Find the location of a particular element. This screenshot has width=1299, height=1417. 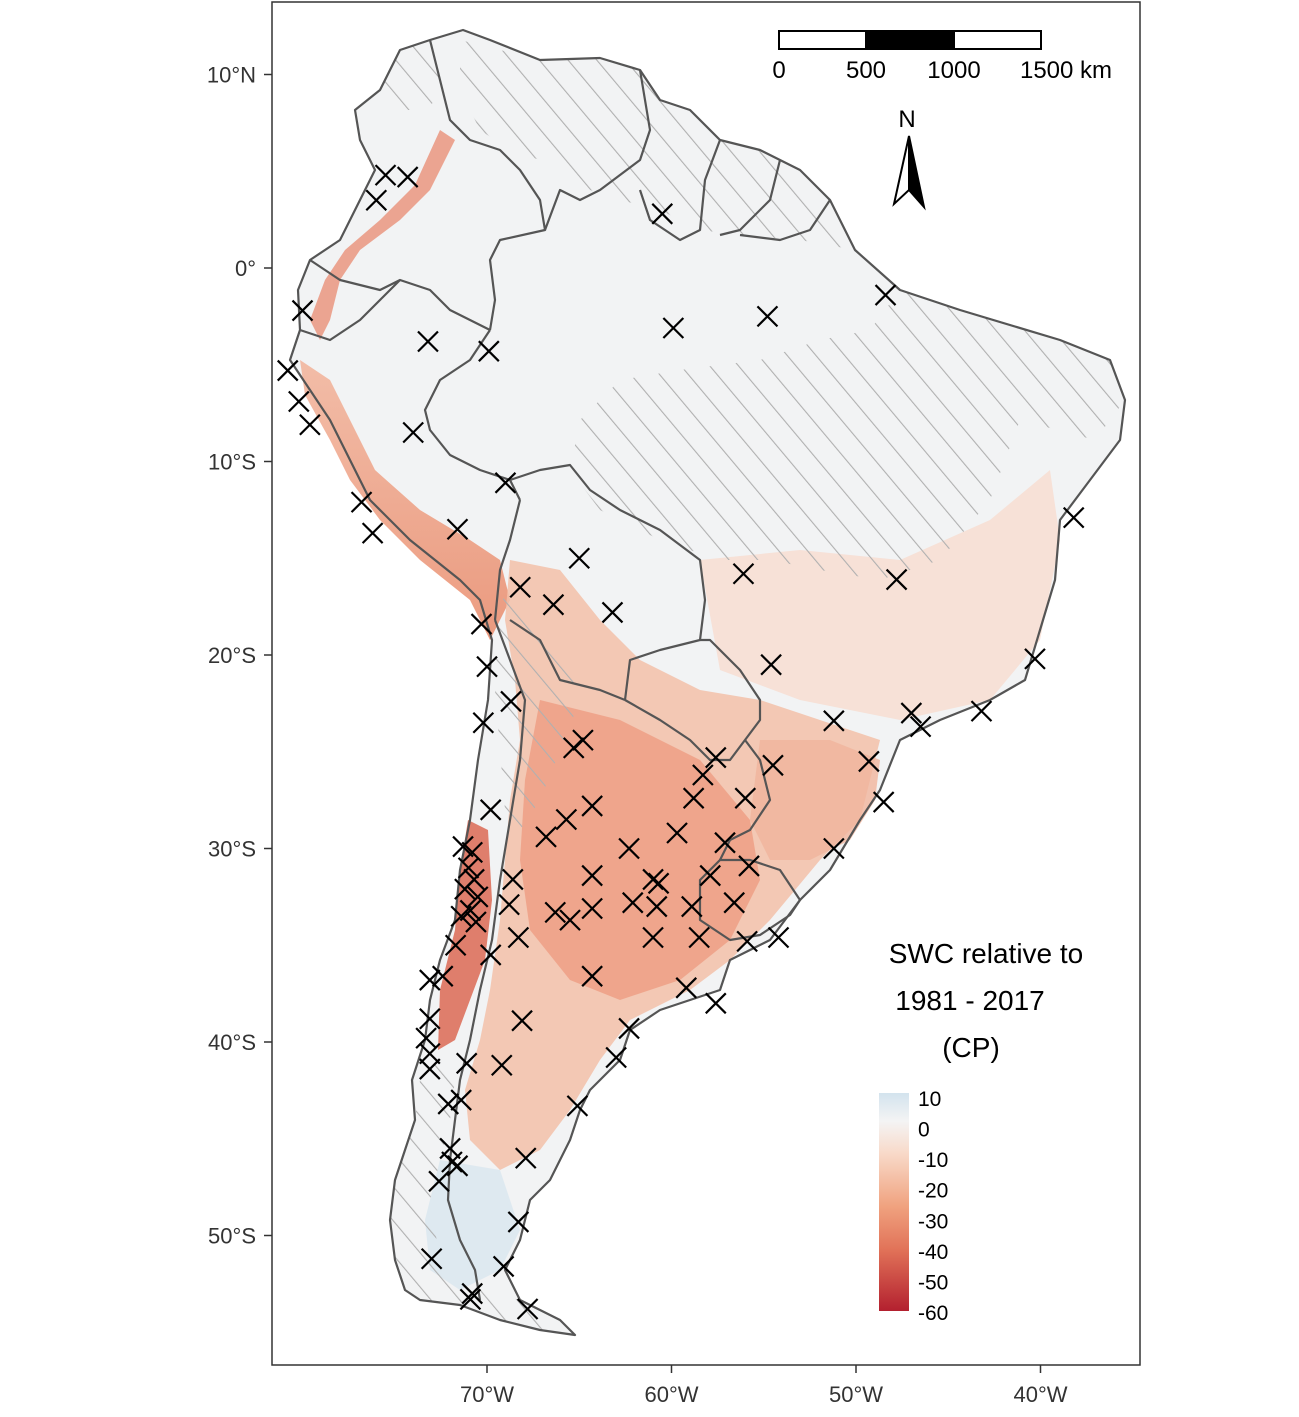

scale-label-500: 500 is located at coordinates (866, 70).